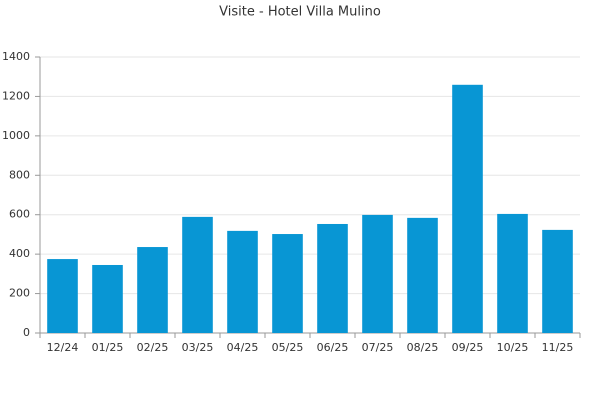 This screenshot has width=600, height=400. Describe the element at coordinates (63, 347) in the screenshot. I see `x-tick-label: 12/24` at that location.